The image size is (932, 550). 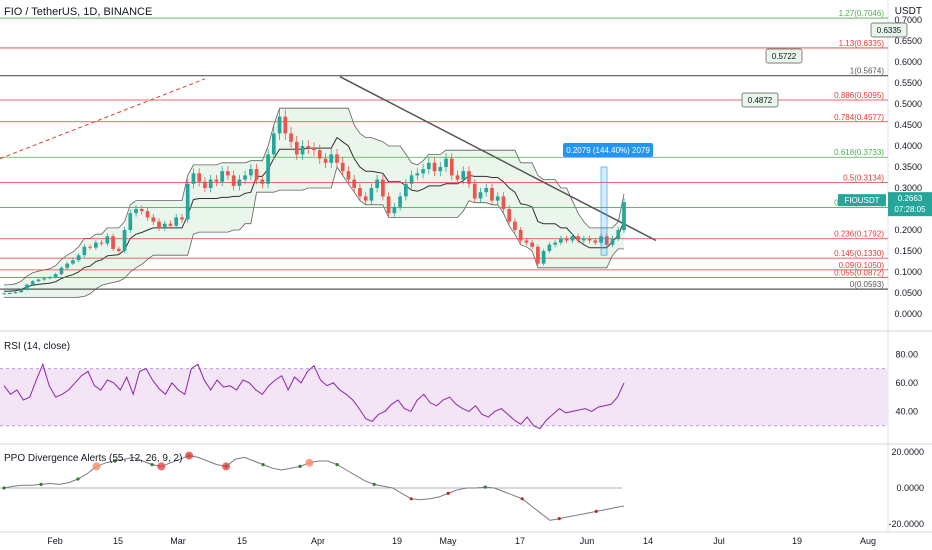 I want to click on price-tick-label: 0.5500, so click(x=908, y=83).